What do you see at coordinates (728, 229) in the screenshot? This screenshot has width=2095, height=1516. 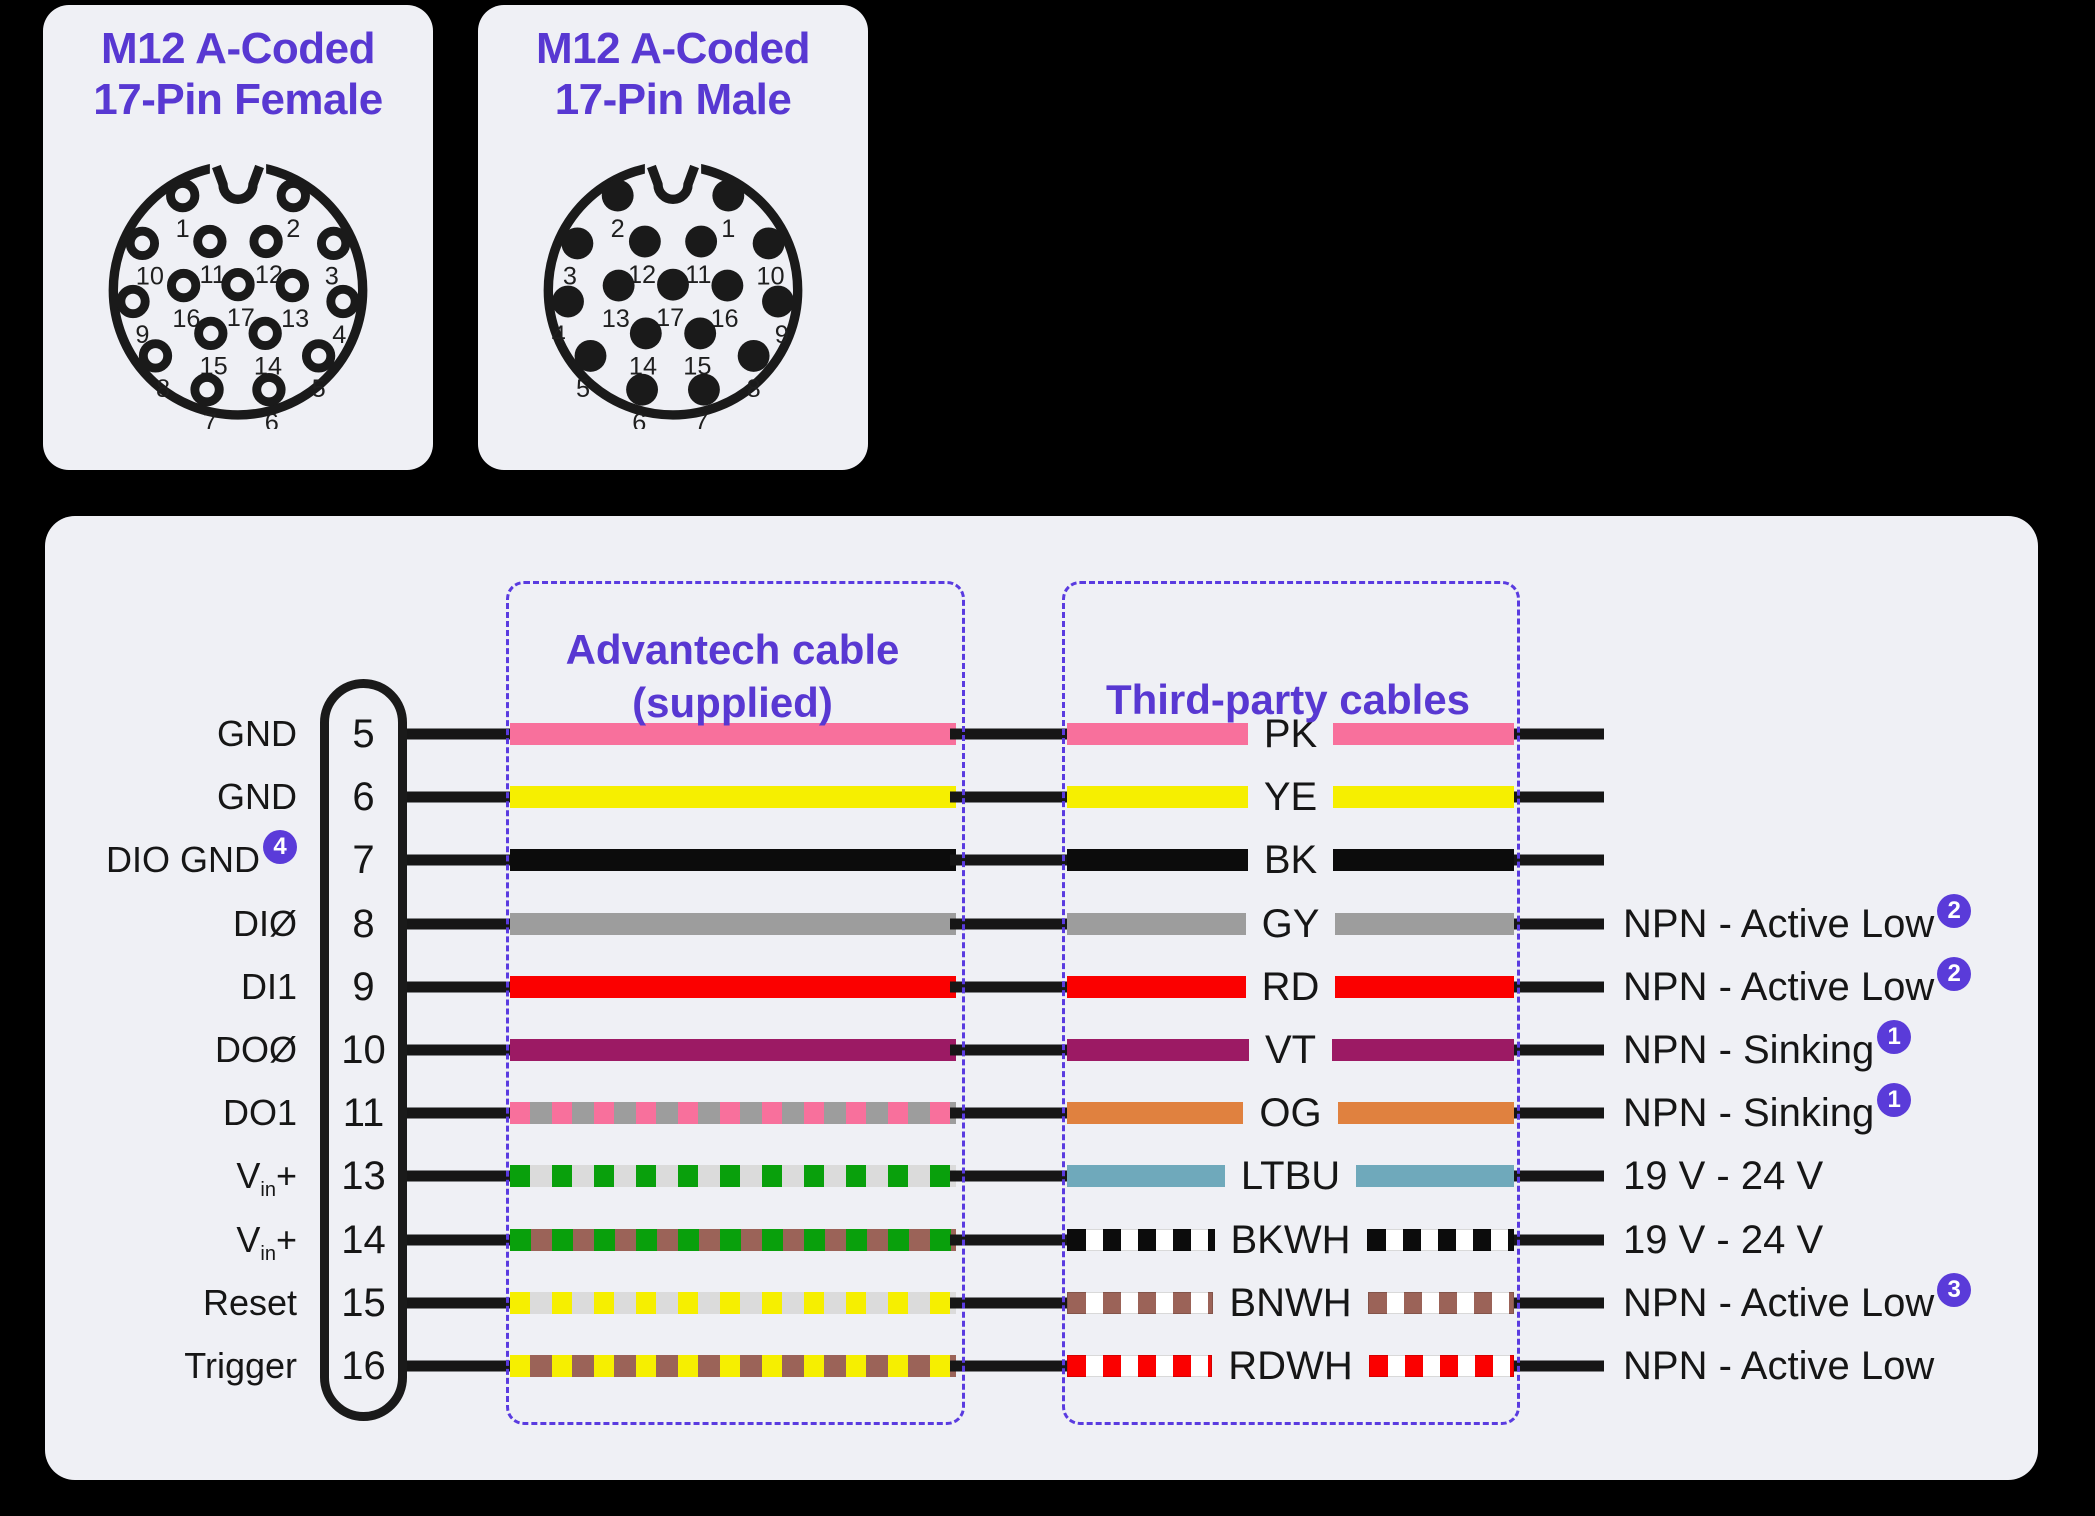 I see `pin-number-label: 1` at bounding box center [728, 229].